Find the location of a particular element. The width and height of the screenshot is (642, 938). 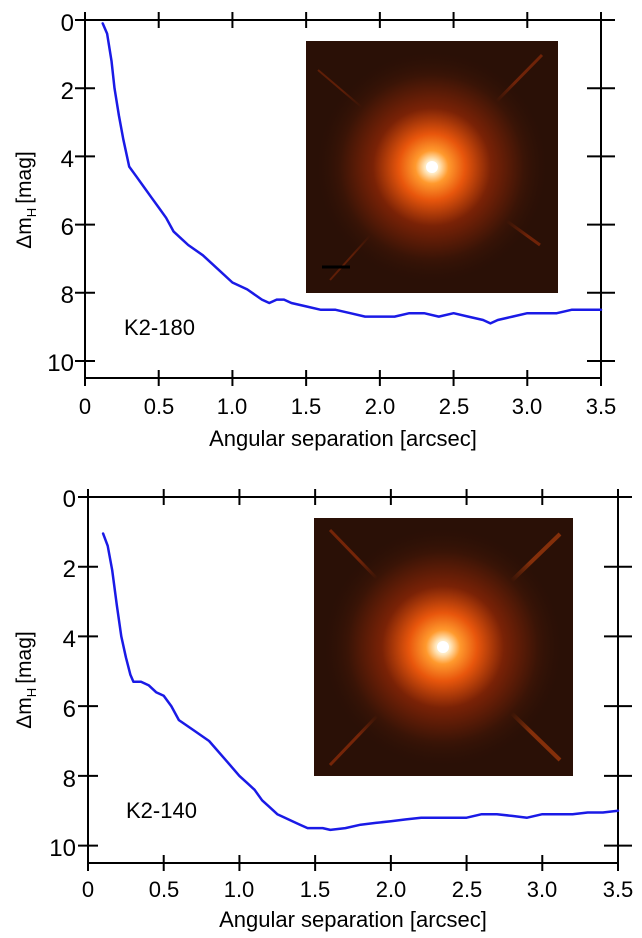

target-label: K2-140 is located at coordinates (161, 810).